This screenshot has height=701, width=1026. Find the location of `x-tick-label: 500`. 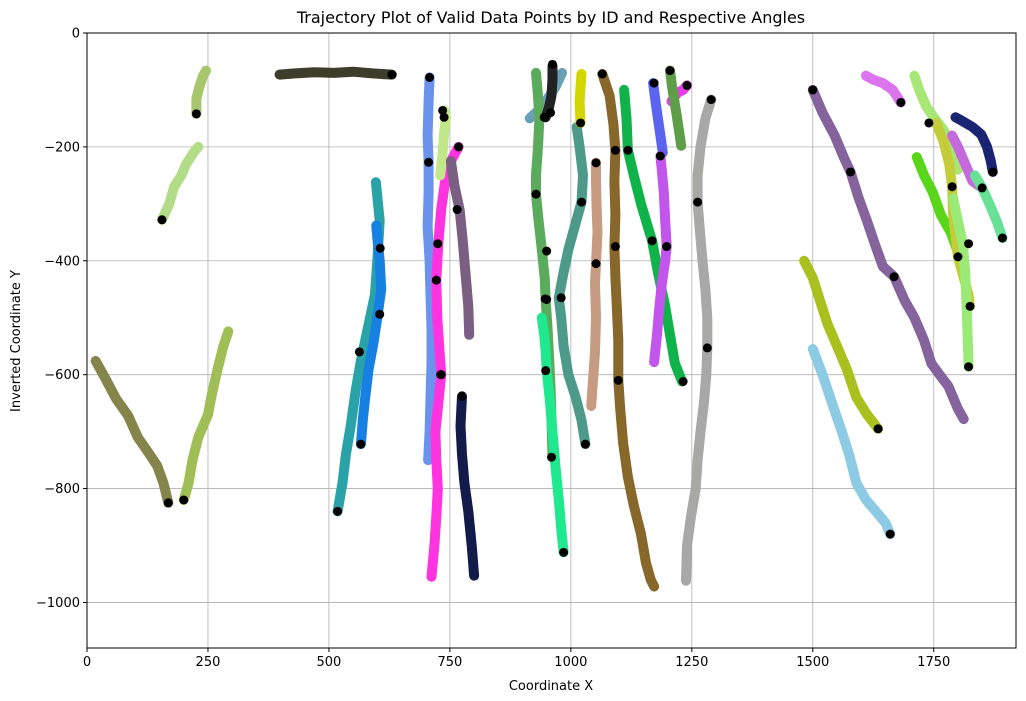

x-tick-label: 500 is located at coordinates (329, 662).